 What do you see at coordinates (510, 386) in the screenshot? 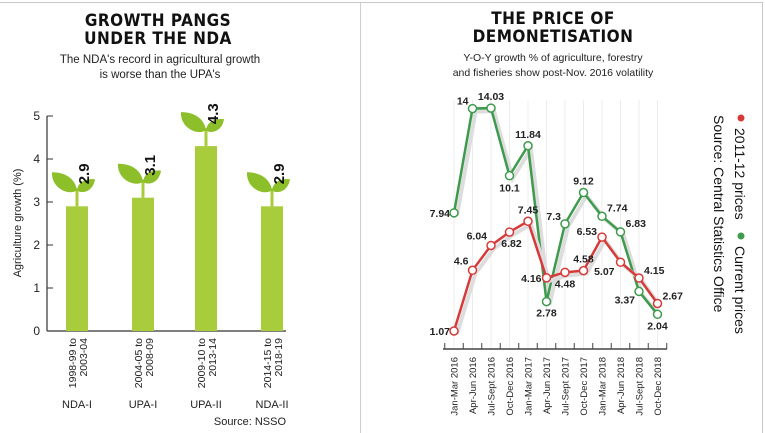
I see `line-x-tick-label: Oct-Dec 2016` at bounding box center [510, 386].